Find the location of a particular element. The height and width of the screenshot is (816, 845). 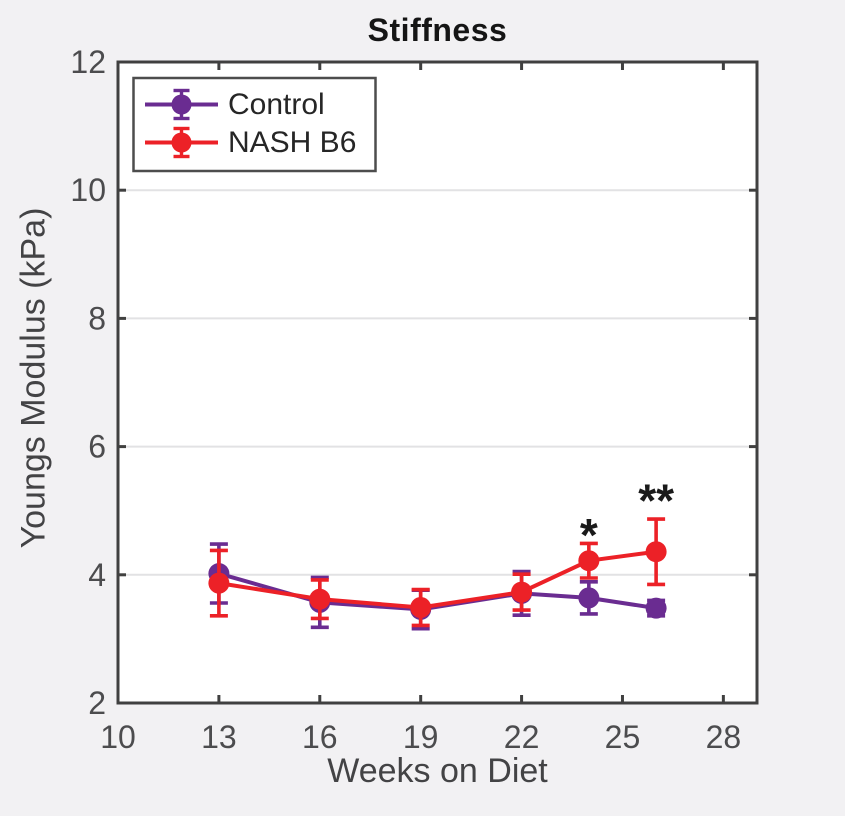

data-point-1-w22 is located at coordinates (522, 592).